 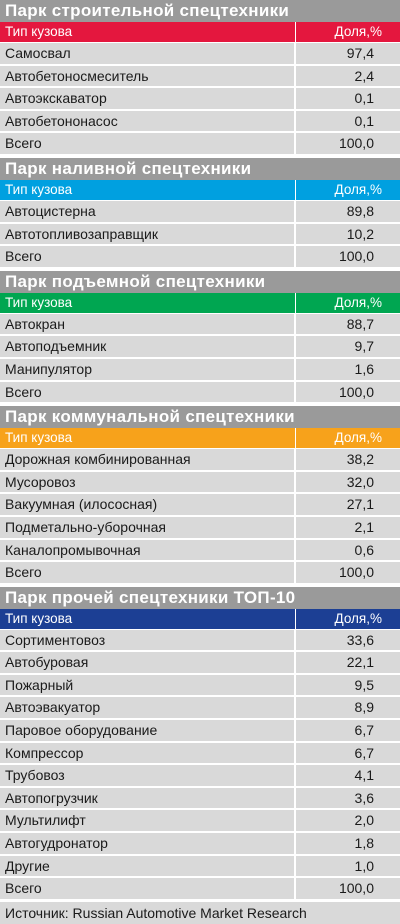 I want to click on row-share-value: 89,8, so click(x=360, y=210).